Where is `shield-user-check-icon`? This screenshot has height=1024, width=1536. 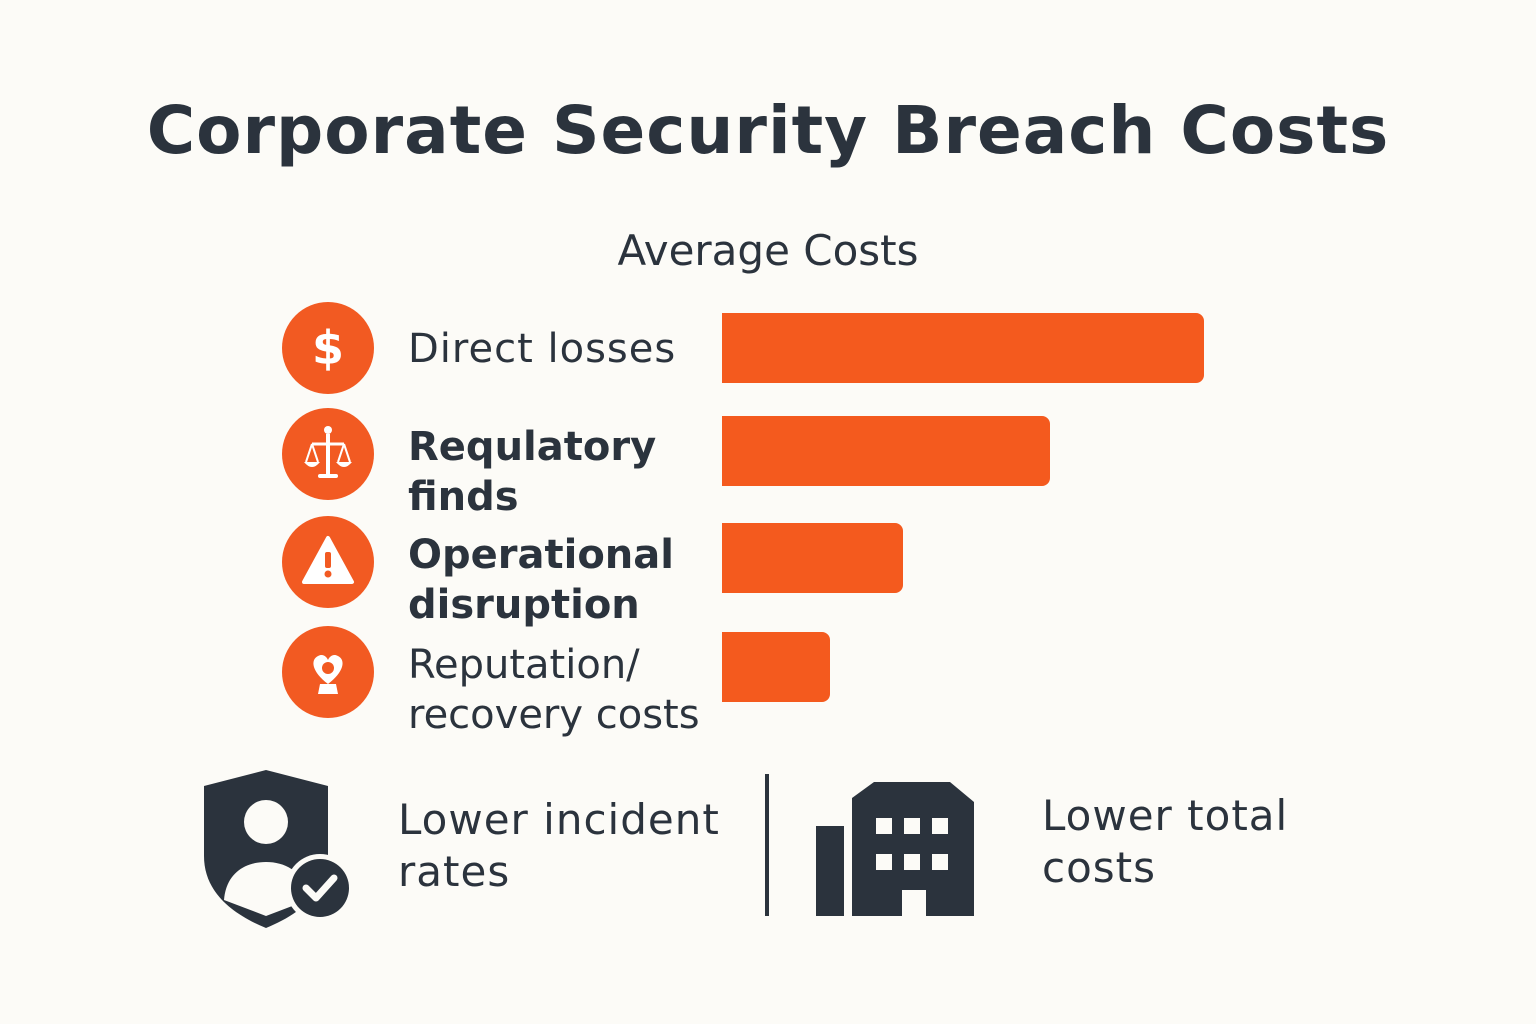
shield-user-check-icon is located at coordinates (278, 850).